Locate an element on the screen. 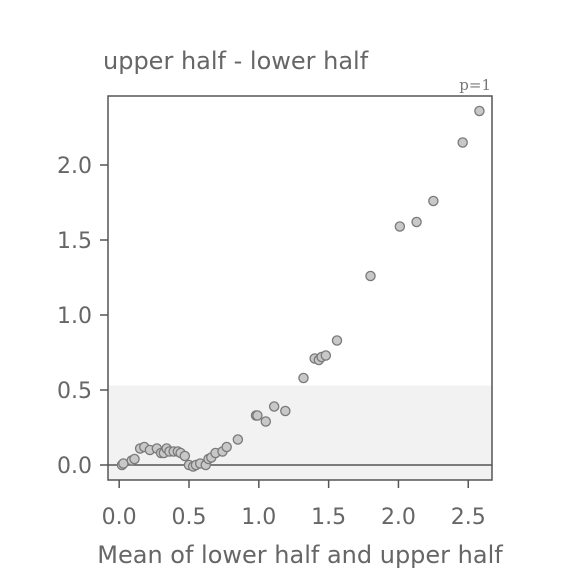  shaded-band is located at coordinates (300, 432).